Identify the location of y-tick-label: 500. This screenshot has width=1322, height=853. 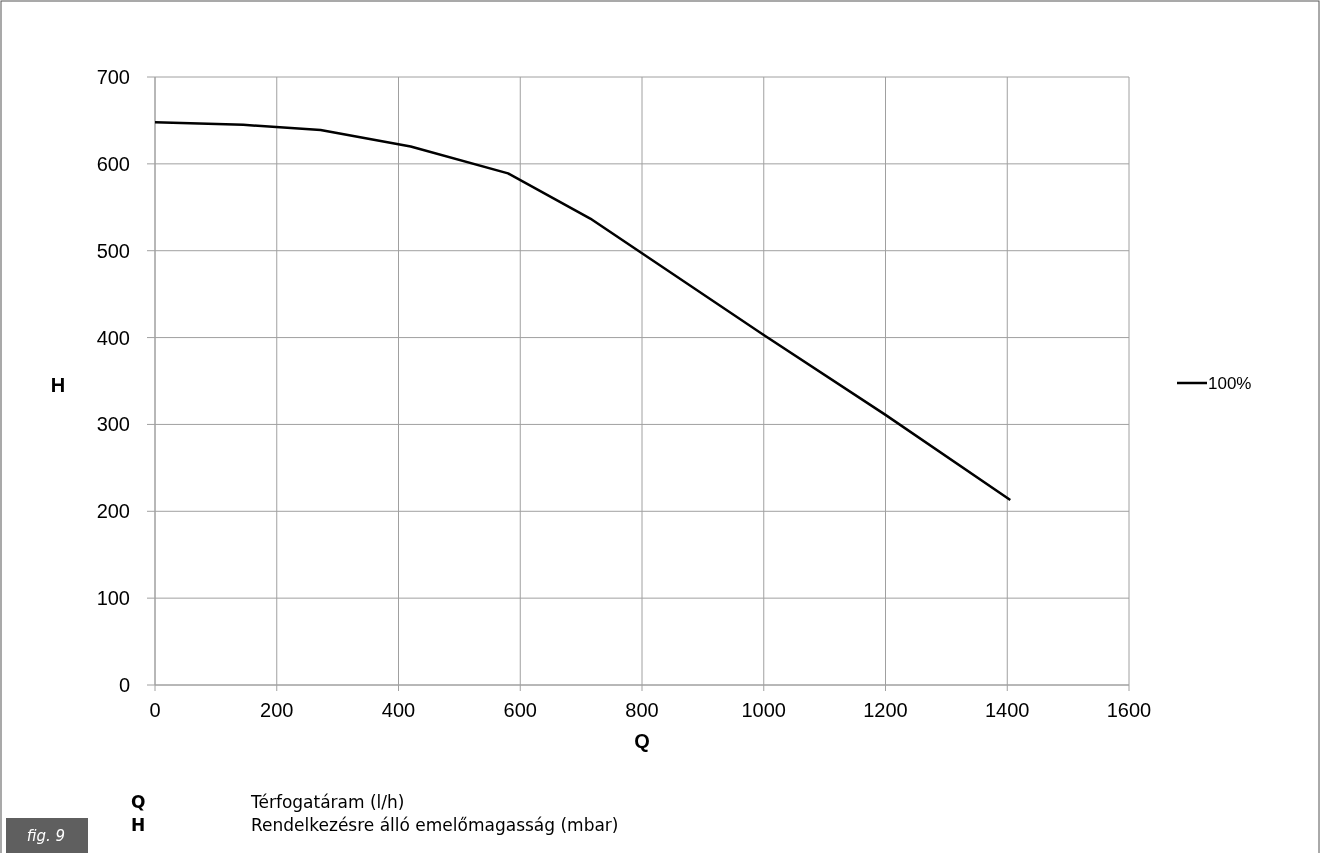
(113, 250).